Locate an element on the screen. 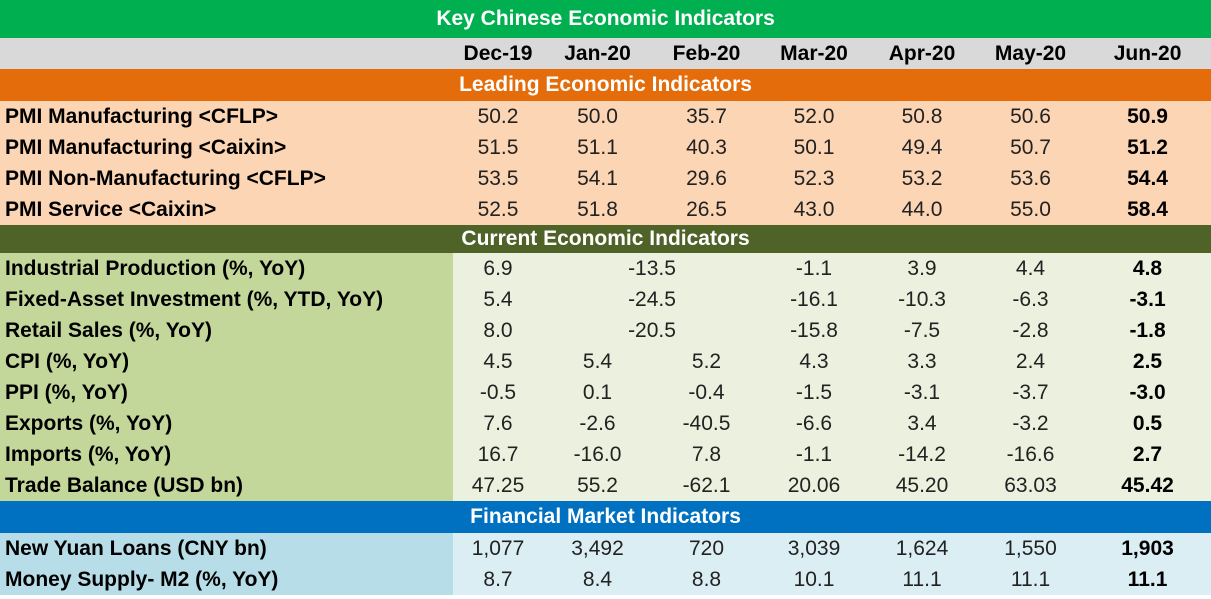 This screenshot has width=1211, height=599. row-label: Money Supply- M2 (%, YoY) is located at coordinates (226, 579).